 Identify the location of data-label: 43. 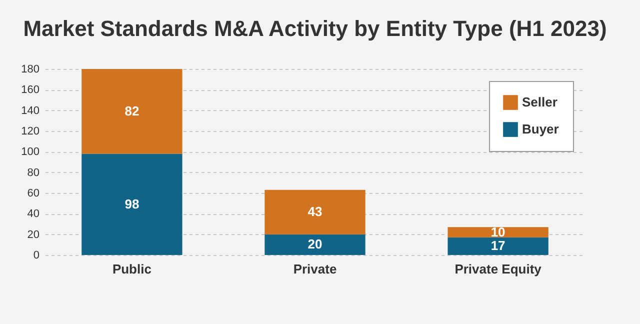
(315, 212).